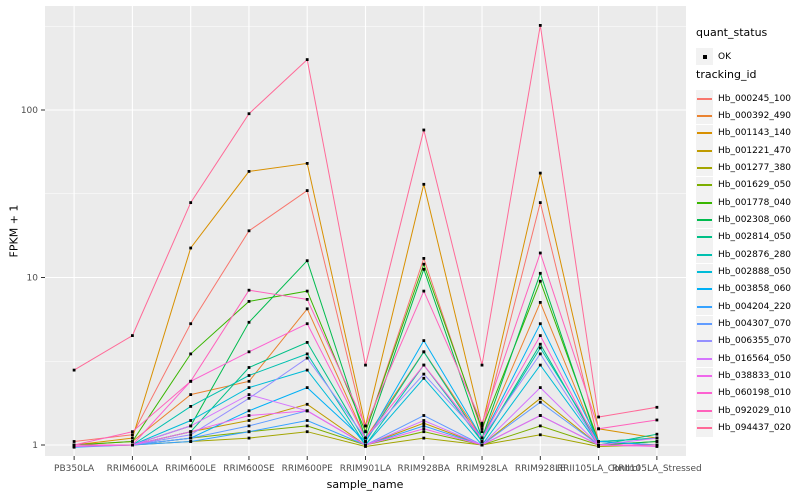  I want to click on x-axis-title: sample_name, so click(365, 484).